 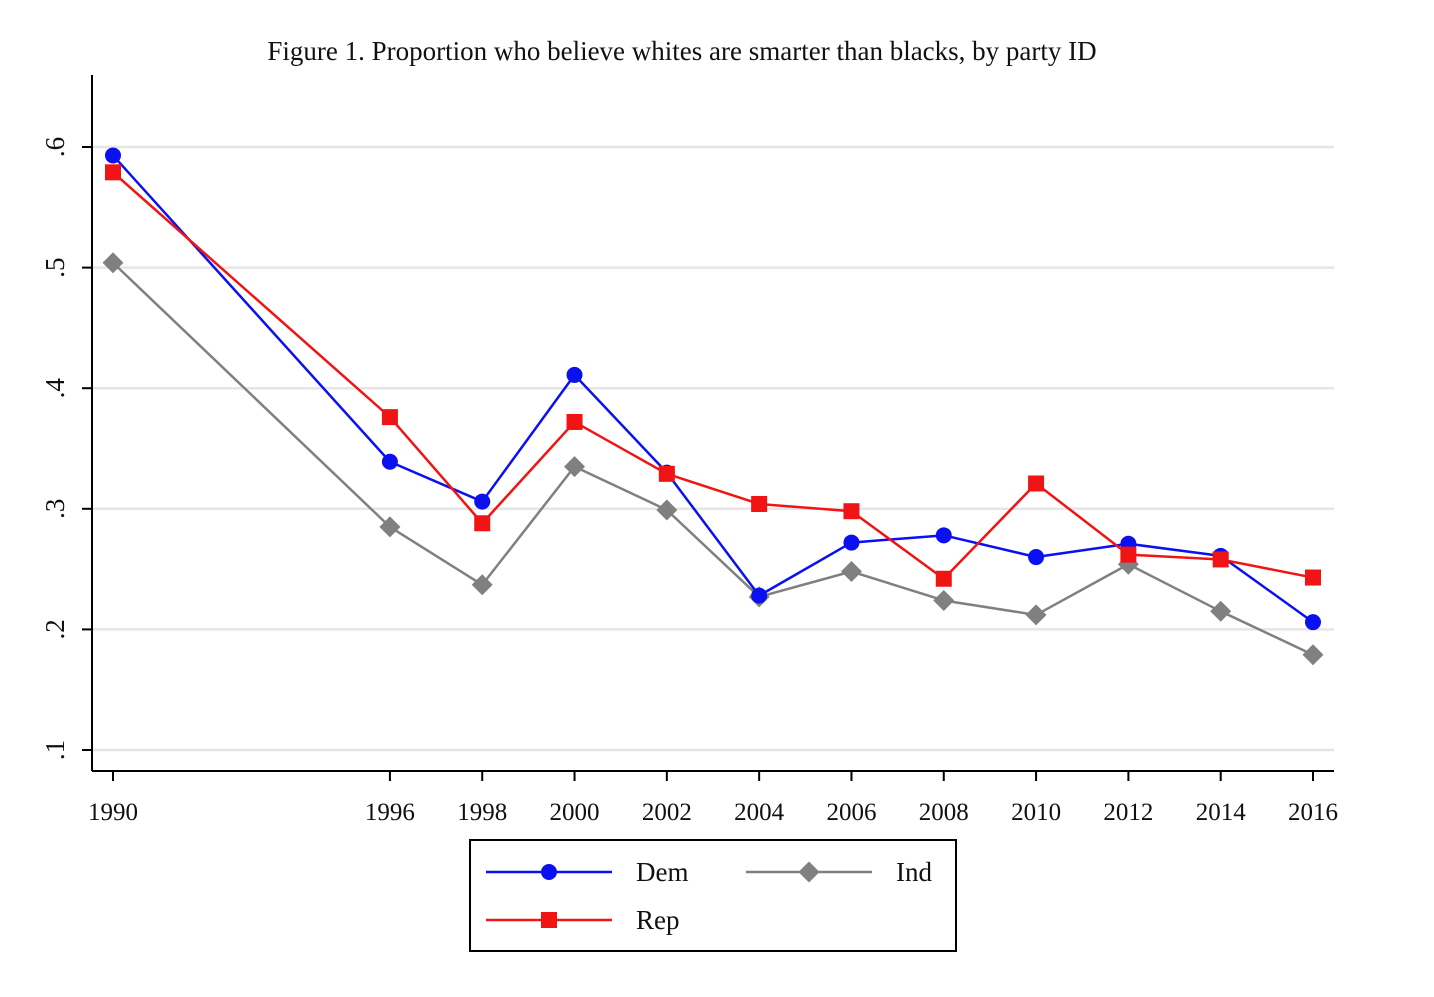 I want to click on y-tick-label-3: .4, so click(x=55, y=388).